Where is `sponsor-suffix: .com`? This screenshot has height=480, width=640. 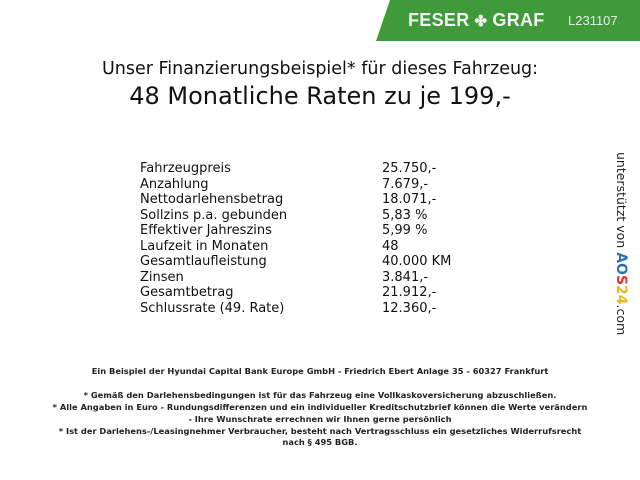
sponsor-suffix: .com is located at coordinates (621, 320).